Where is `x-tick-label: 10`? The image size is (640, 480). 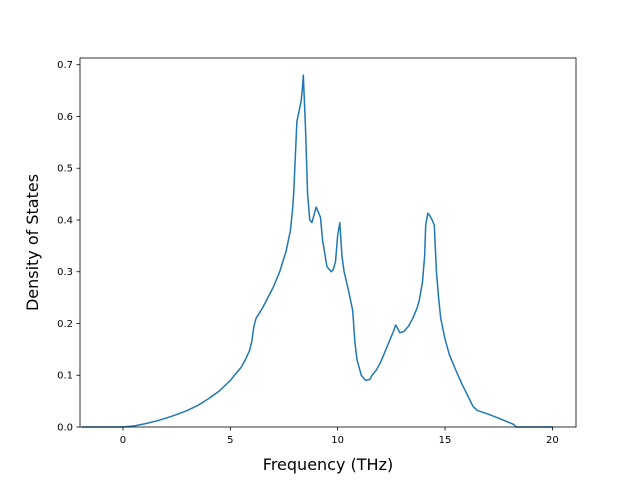 x-tick-label: 10 is located at coordinates (337, 440).